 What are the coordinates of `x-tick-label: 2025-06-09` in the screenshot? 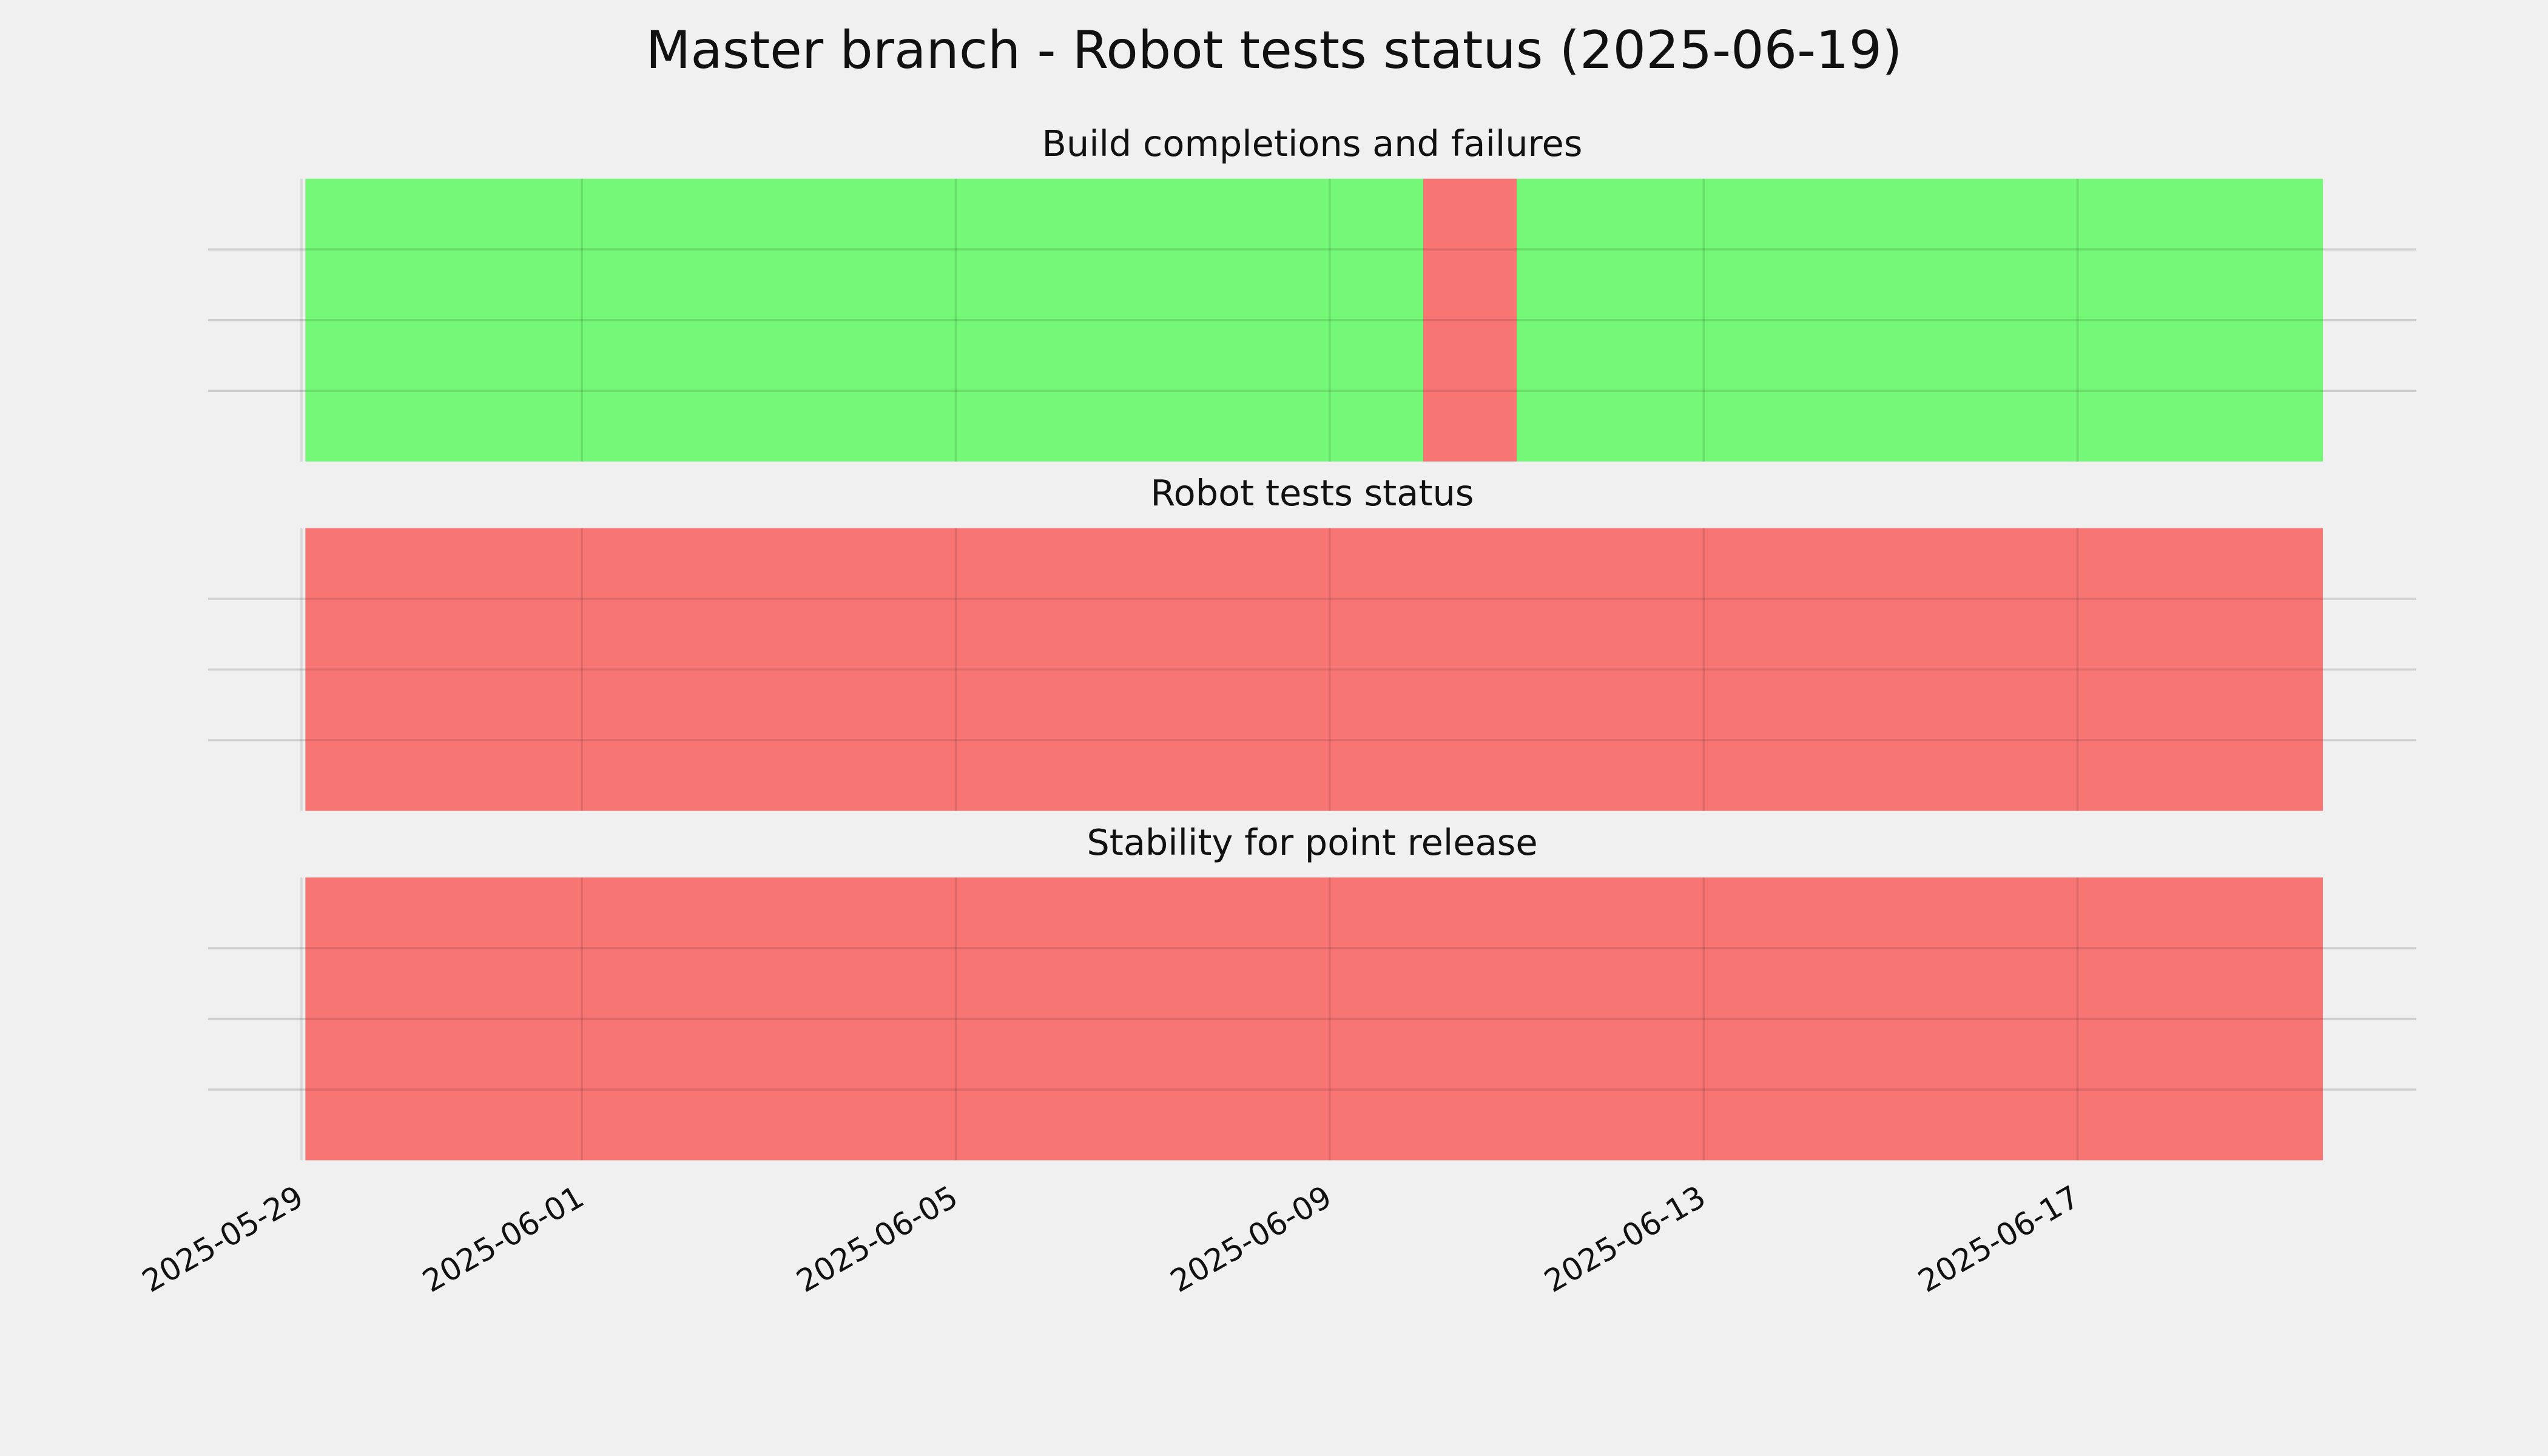 It's located at (1251, 1239).